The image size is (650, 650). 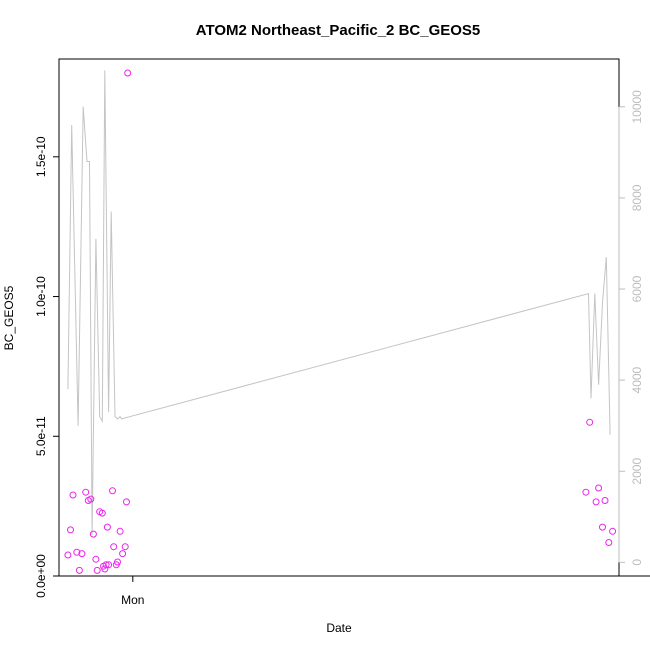 What do you see at coordinates (132, 600) in the screenshot?
I see `bottom-axis-tick-label: Mon` at bounding box center [132, 600].